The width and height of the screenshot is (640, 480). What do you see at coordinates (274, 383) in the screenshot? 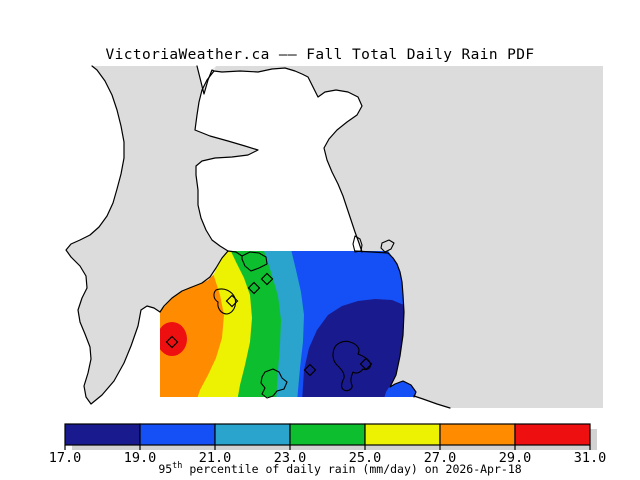
I see `island-outline` at bounding box center [274, 383].